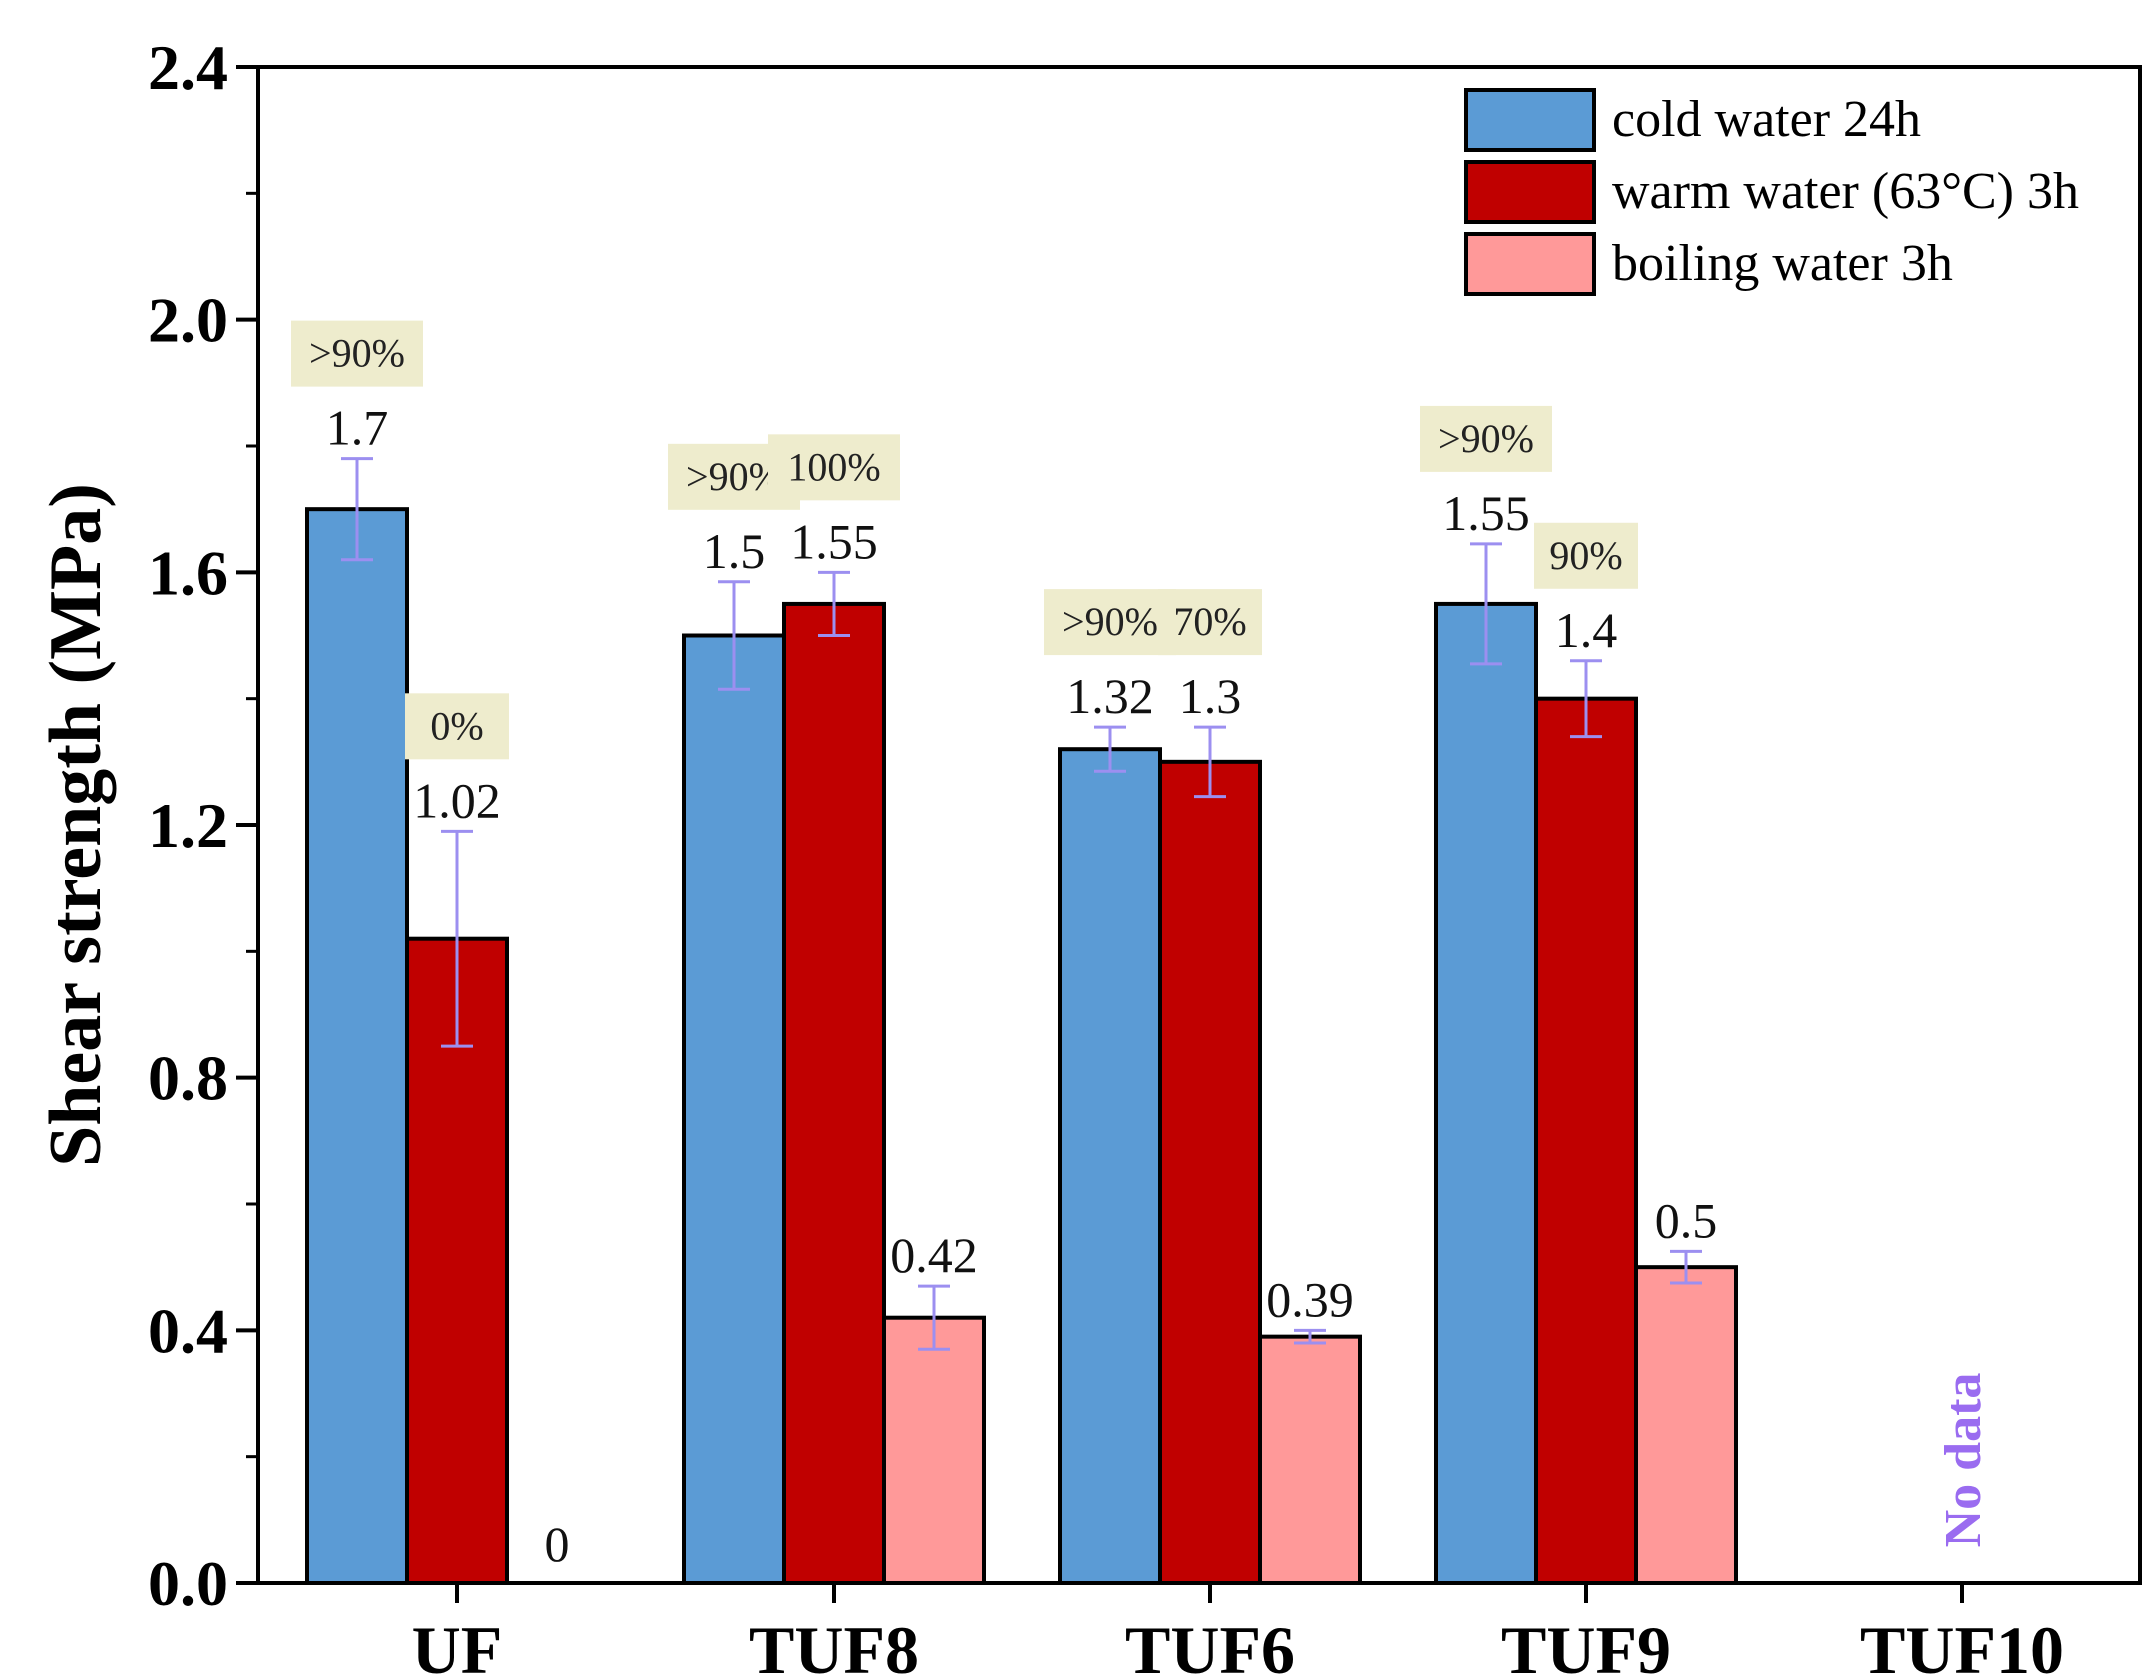 This screenshot has height=1679, width=2154. Describe the element at coordinates (834, 1645) in the screenshot. I see `x-tick-label: TUF8` at that location.